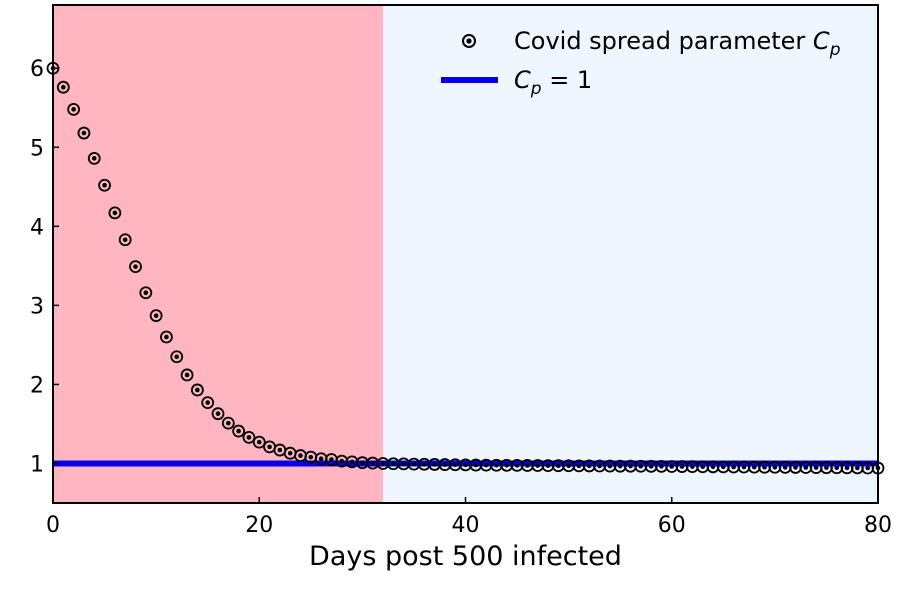 The image size is (900, 600). I want to click on y-tick-label: 3, so click(37, 306).